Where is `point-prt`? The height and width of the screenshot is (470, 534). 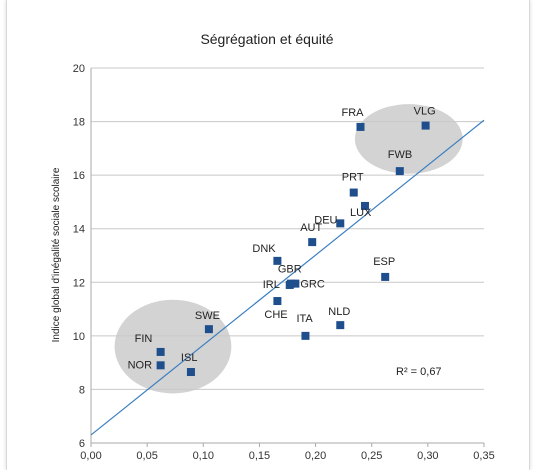
point-prt is located at coordinates (353, 192).